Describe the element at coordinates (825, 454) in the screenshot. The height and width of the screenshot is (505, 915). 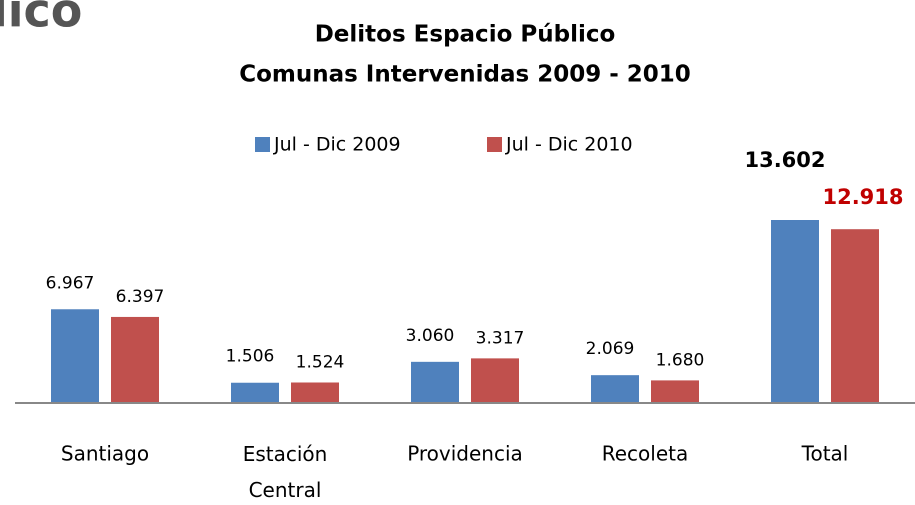
I see `x-tick-label: Total` at that location.